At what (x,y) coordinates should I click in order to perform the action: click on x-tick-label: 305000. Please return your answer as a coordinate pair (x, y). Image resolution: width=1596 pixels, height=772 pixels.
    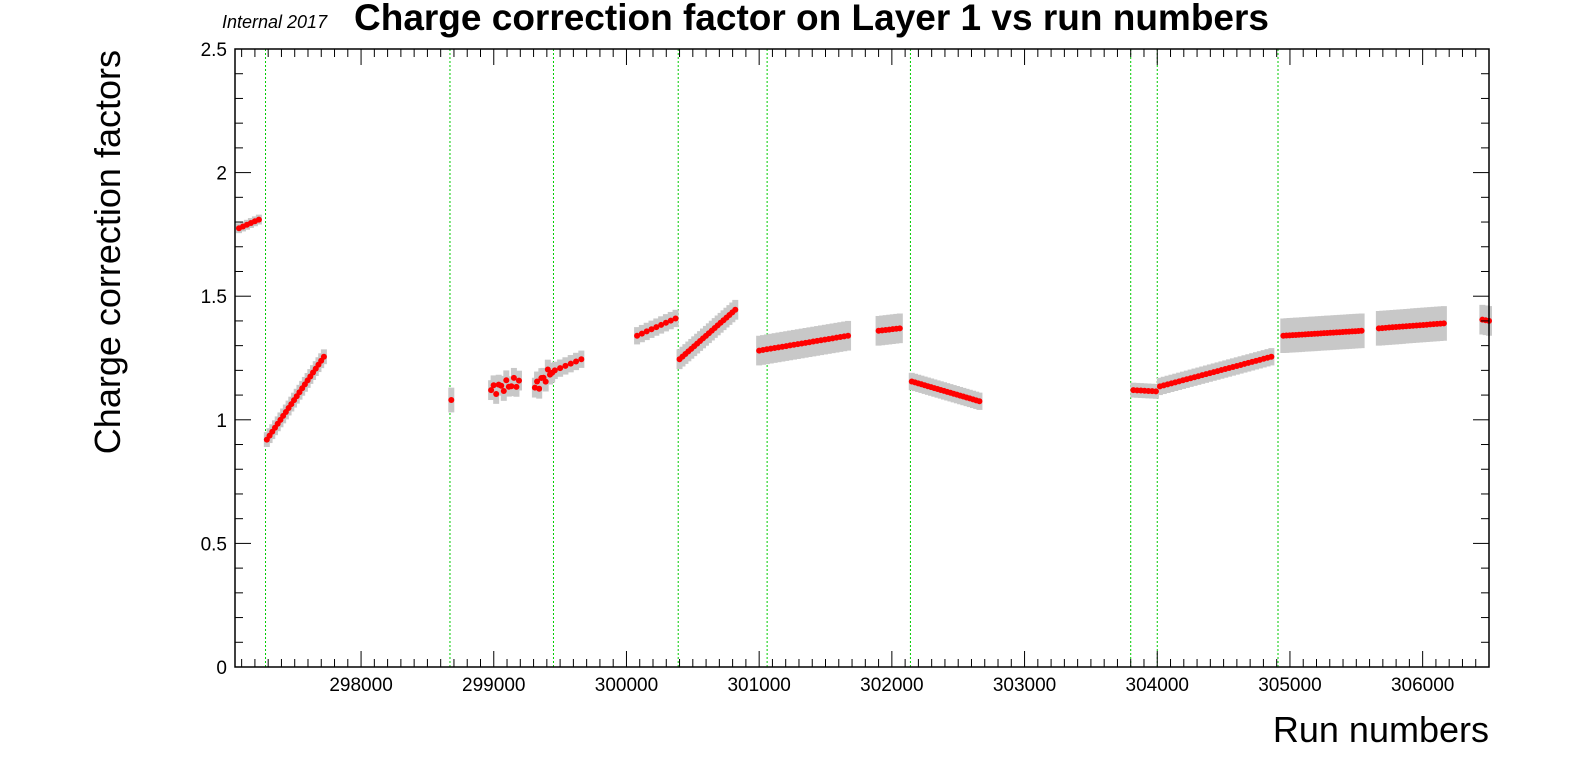
    Looking at the image, I should click on (1289, 685).